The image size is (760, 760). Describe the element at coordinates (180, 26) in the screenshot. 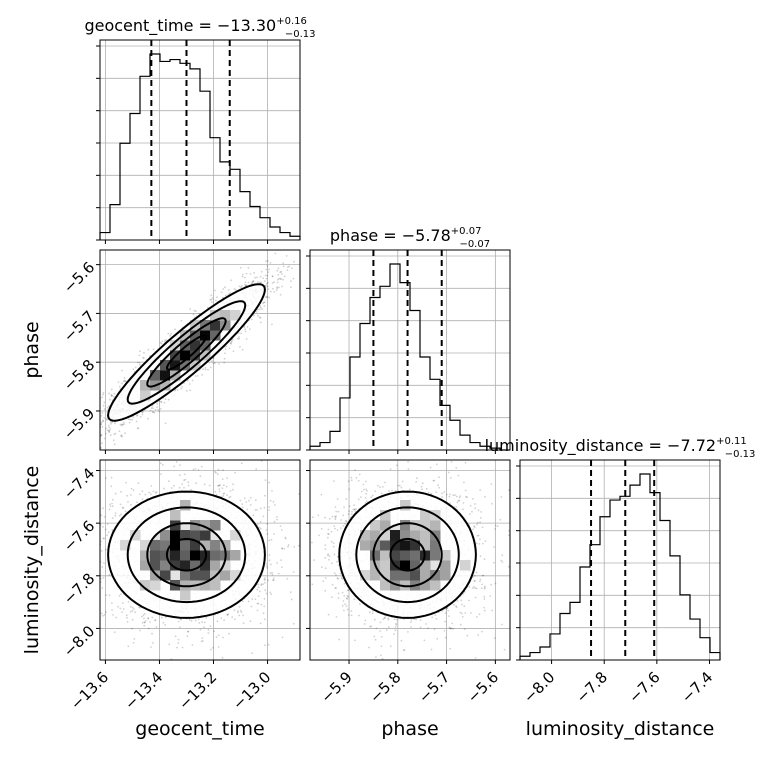

I see `title-value: geocent_time = −13.30` at that location.